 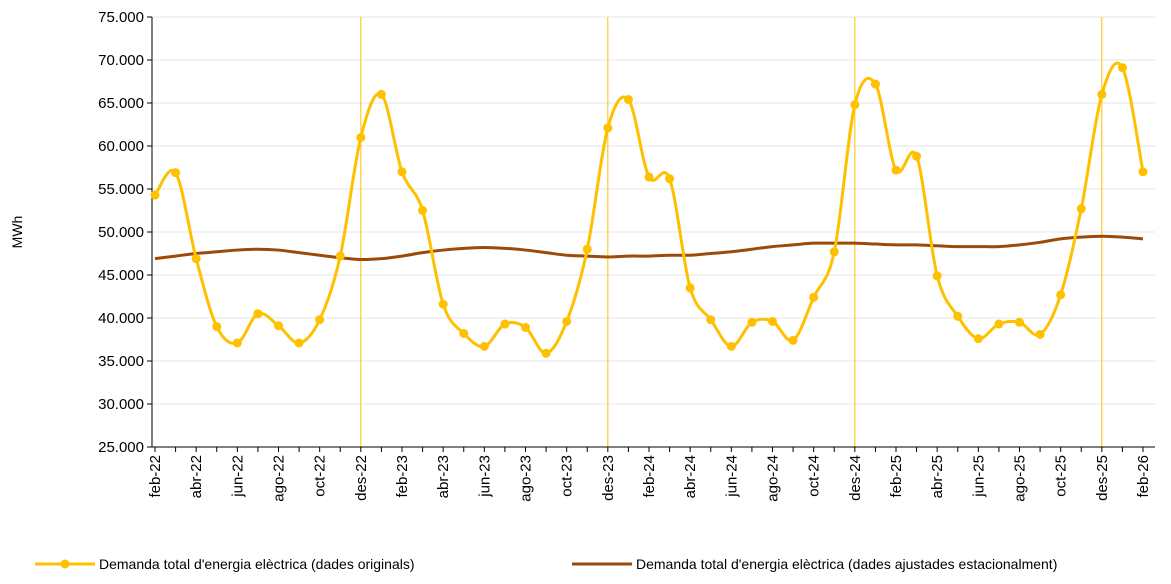 What do you see at coordinates (121, 103) in the screenshot?
I see `y-tick-label: 65.000` at bounding box center [121, 103].